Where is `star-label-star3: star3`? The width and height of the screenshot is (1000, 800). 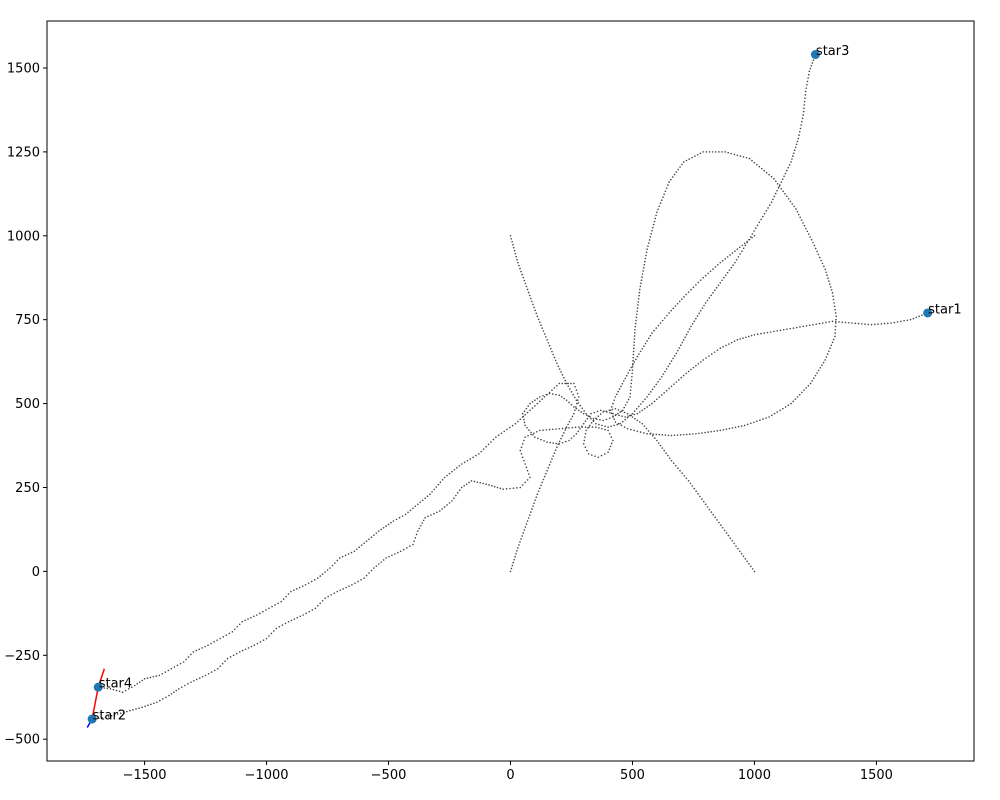 star-label-star3: star3 is located at coordinates (832, 51).